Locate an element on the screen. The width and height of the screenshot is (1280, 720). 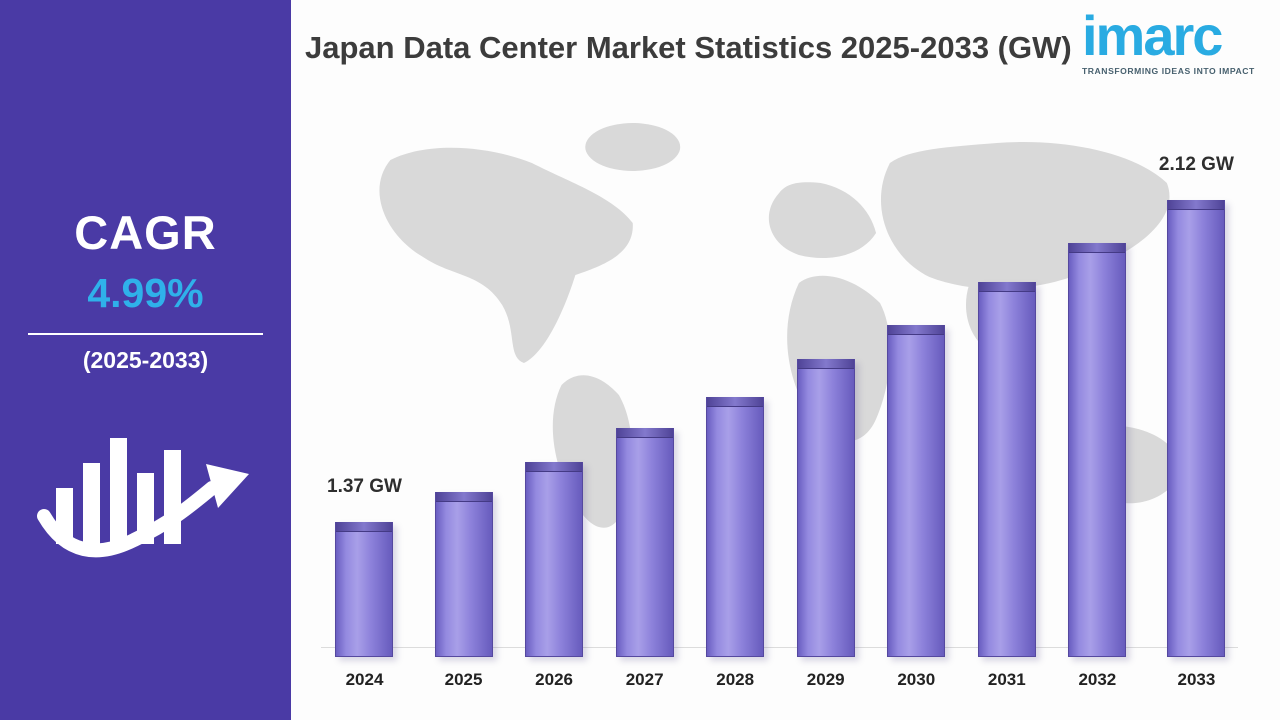
growth-chart-icon is located at coordinates (146, 493).